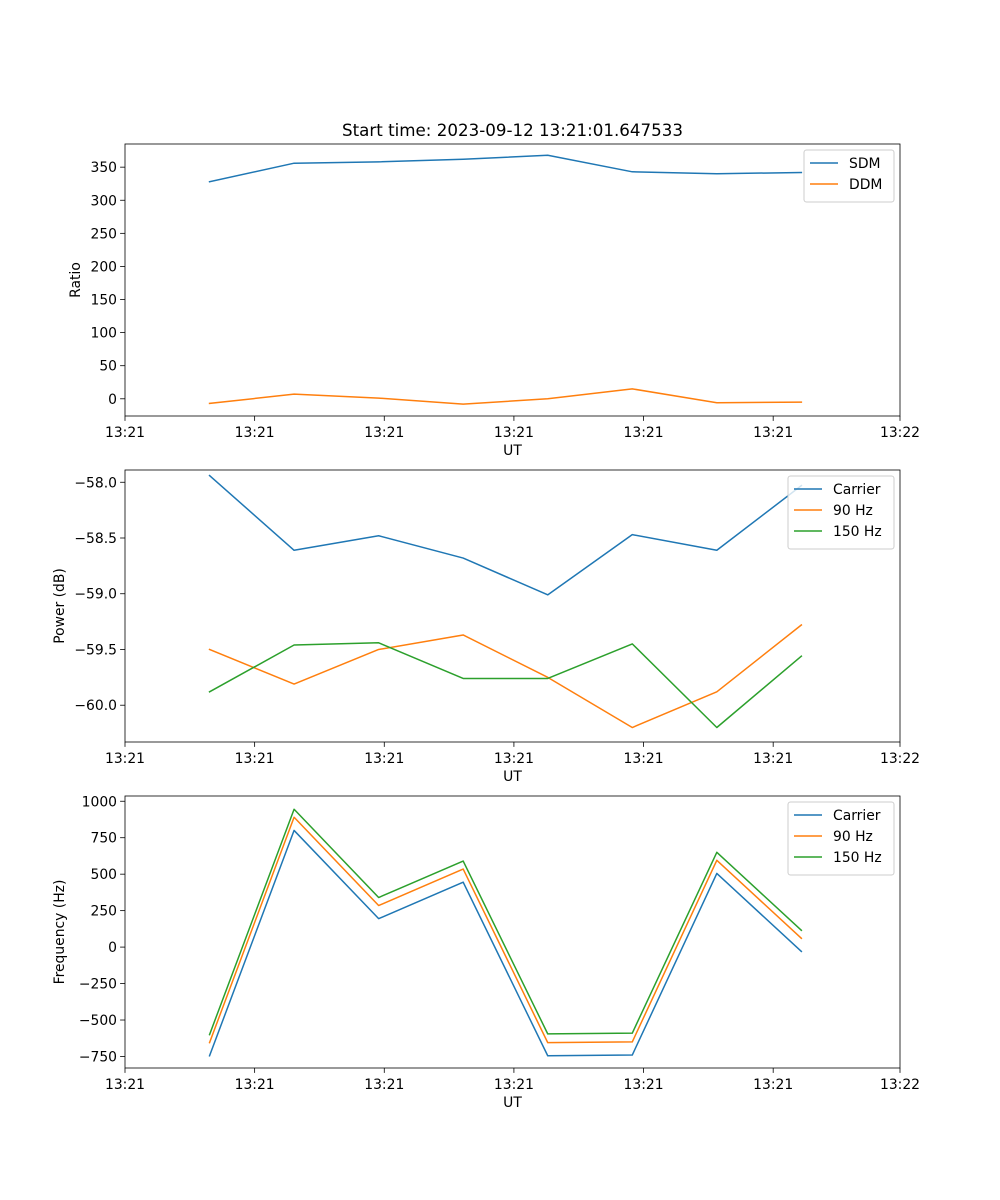 This screenshot has height=1200, width=1000. I want to click on y-tick-label: 200, so click(103, 267).